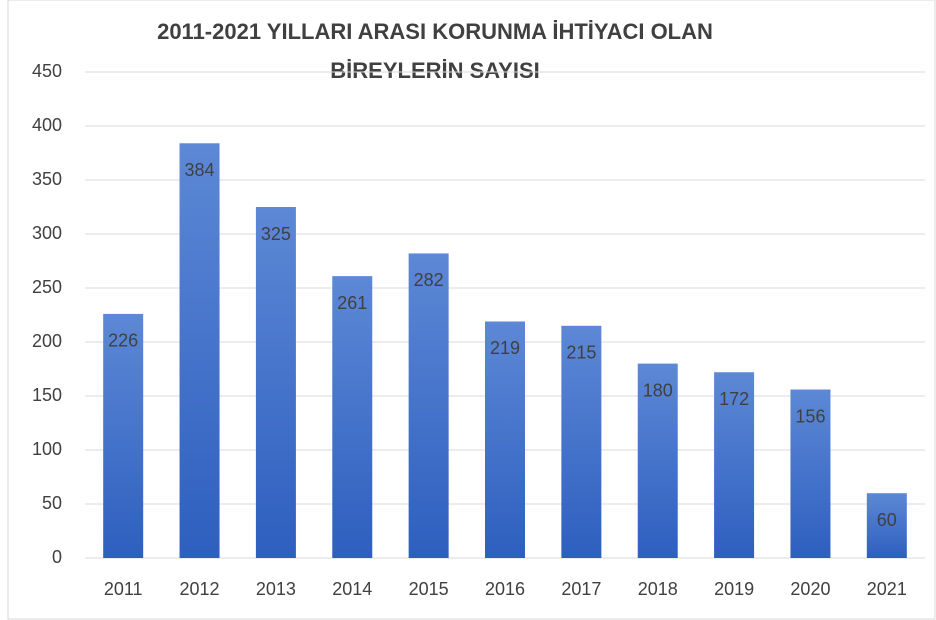 Image resolution: width=936 pixels, height=620 pixels. Describe the element at coordinates (123, 589) in the screenshot. I see `x-tick-label: 2011` at that location.